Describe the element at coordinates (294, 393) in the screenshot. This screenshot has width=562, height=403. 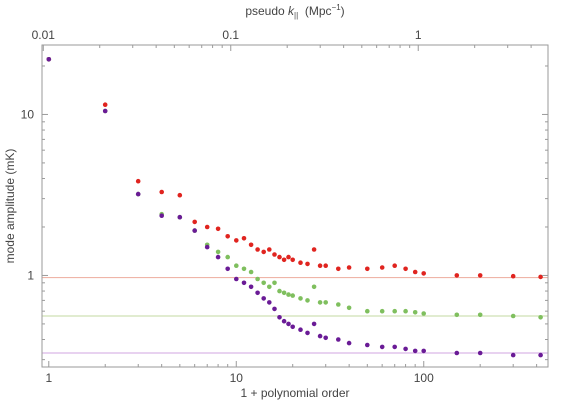
I see `x-axis-label: 1 + polynomial order` at that location.